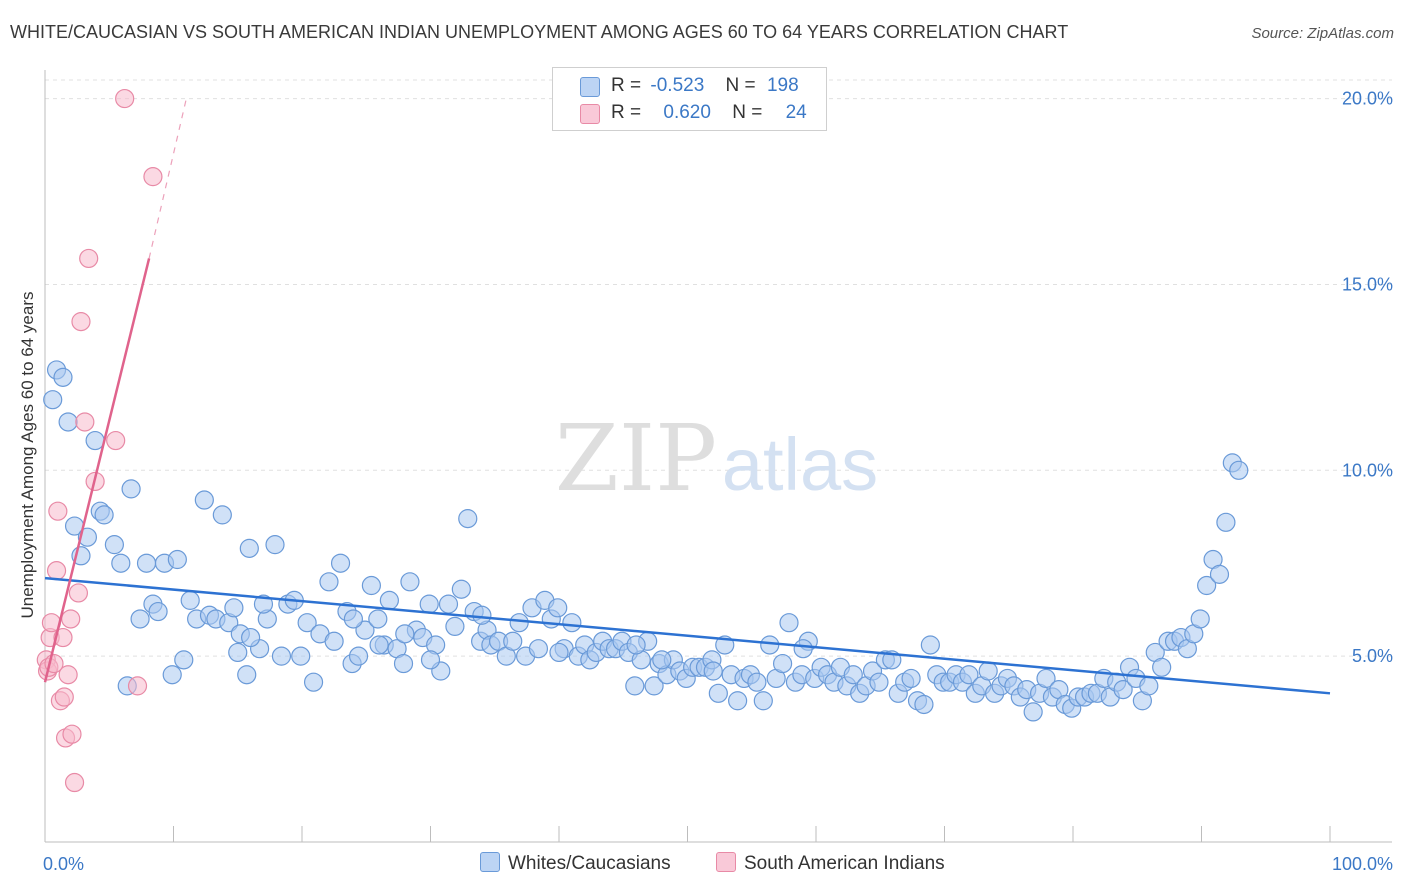  Describe the element at coordinates (687, 112) in the screenshot. I see `legend-r-value-sai: 0.620` at that location.